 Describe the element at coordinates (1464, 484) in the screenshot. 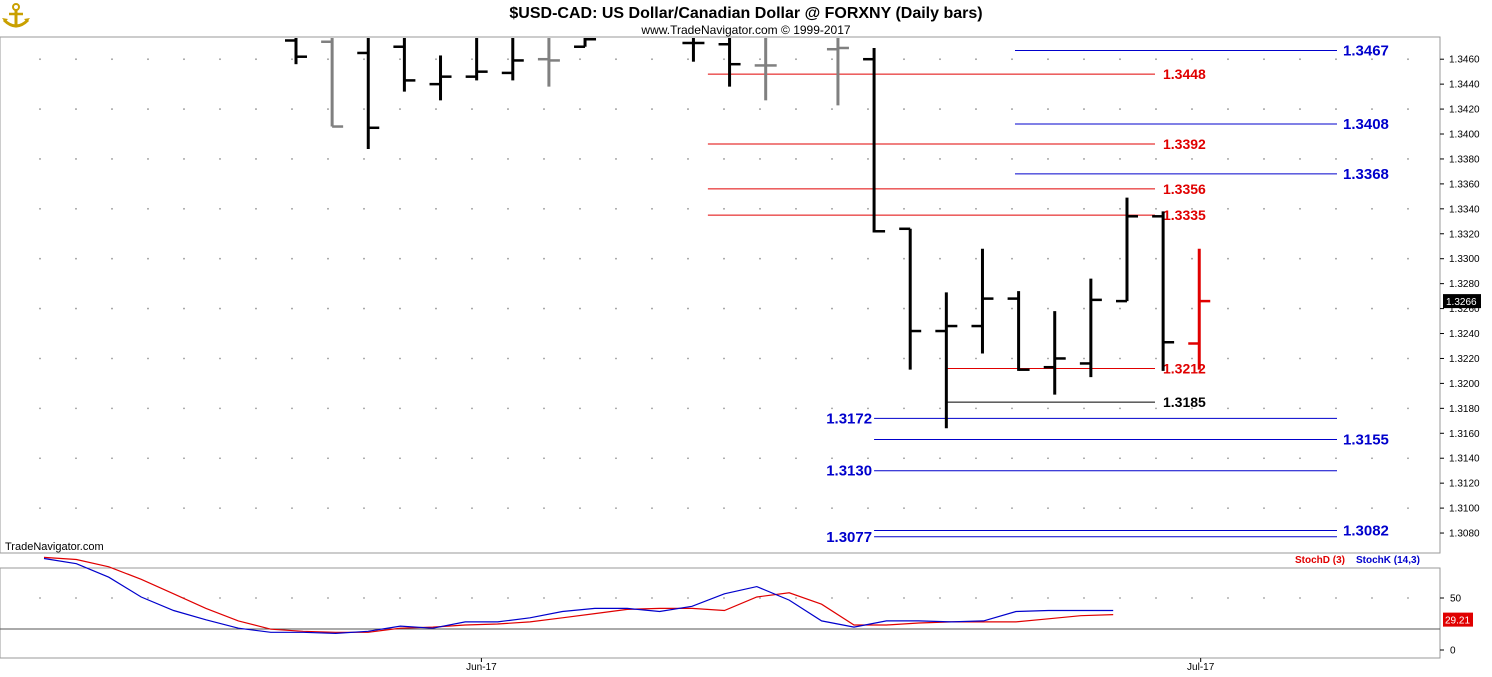

I see `price-tick-label: 1.3120` at that location.